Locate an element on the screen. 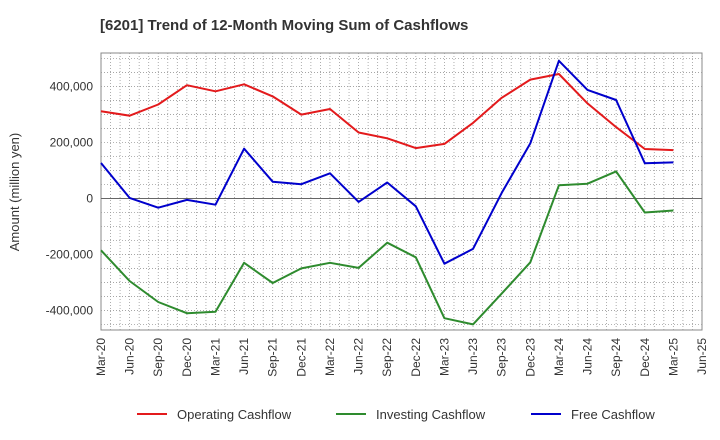  x-tick-label: Dec-23 is located at coordinates (530, 357).